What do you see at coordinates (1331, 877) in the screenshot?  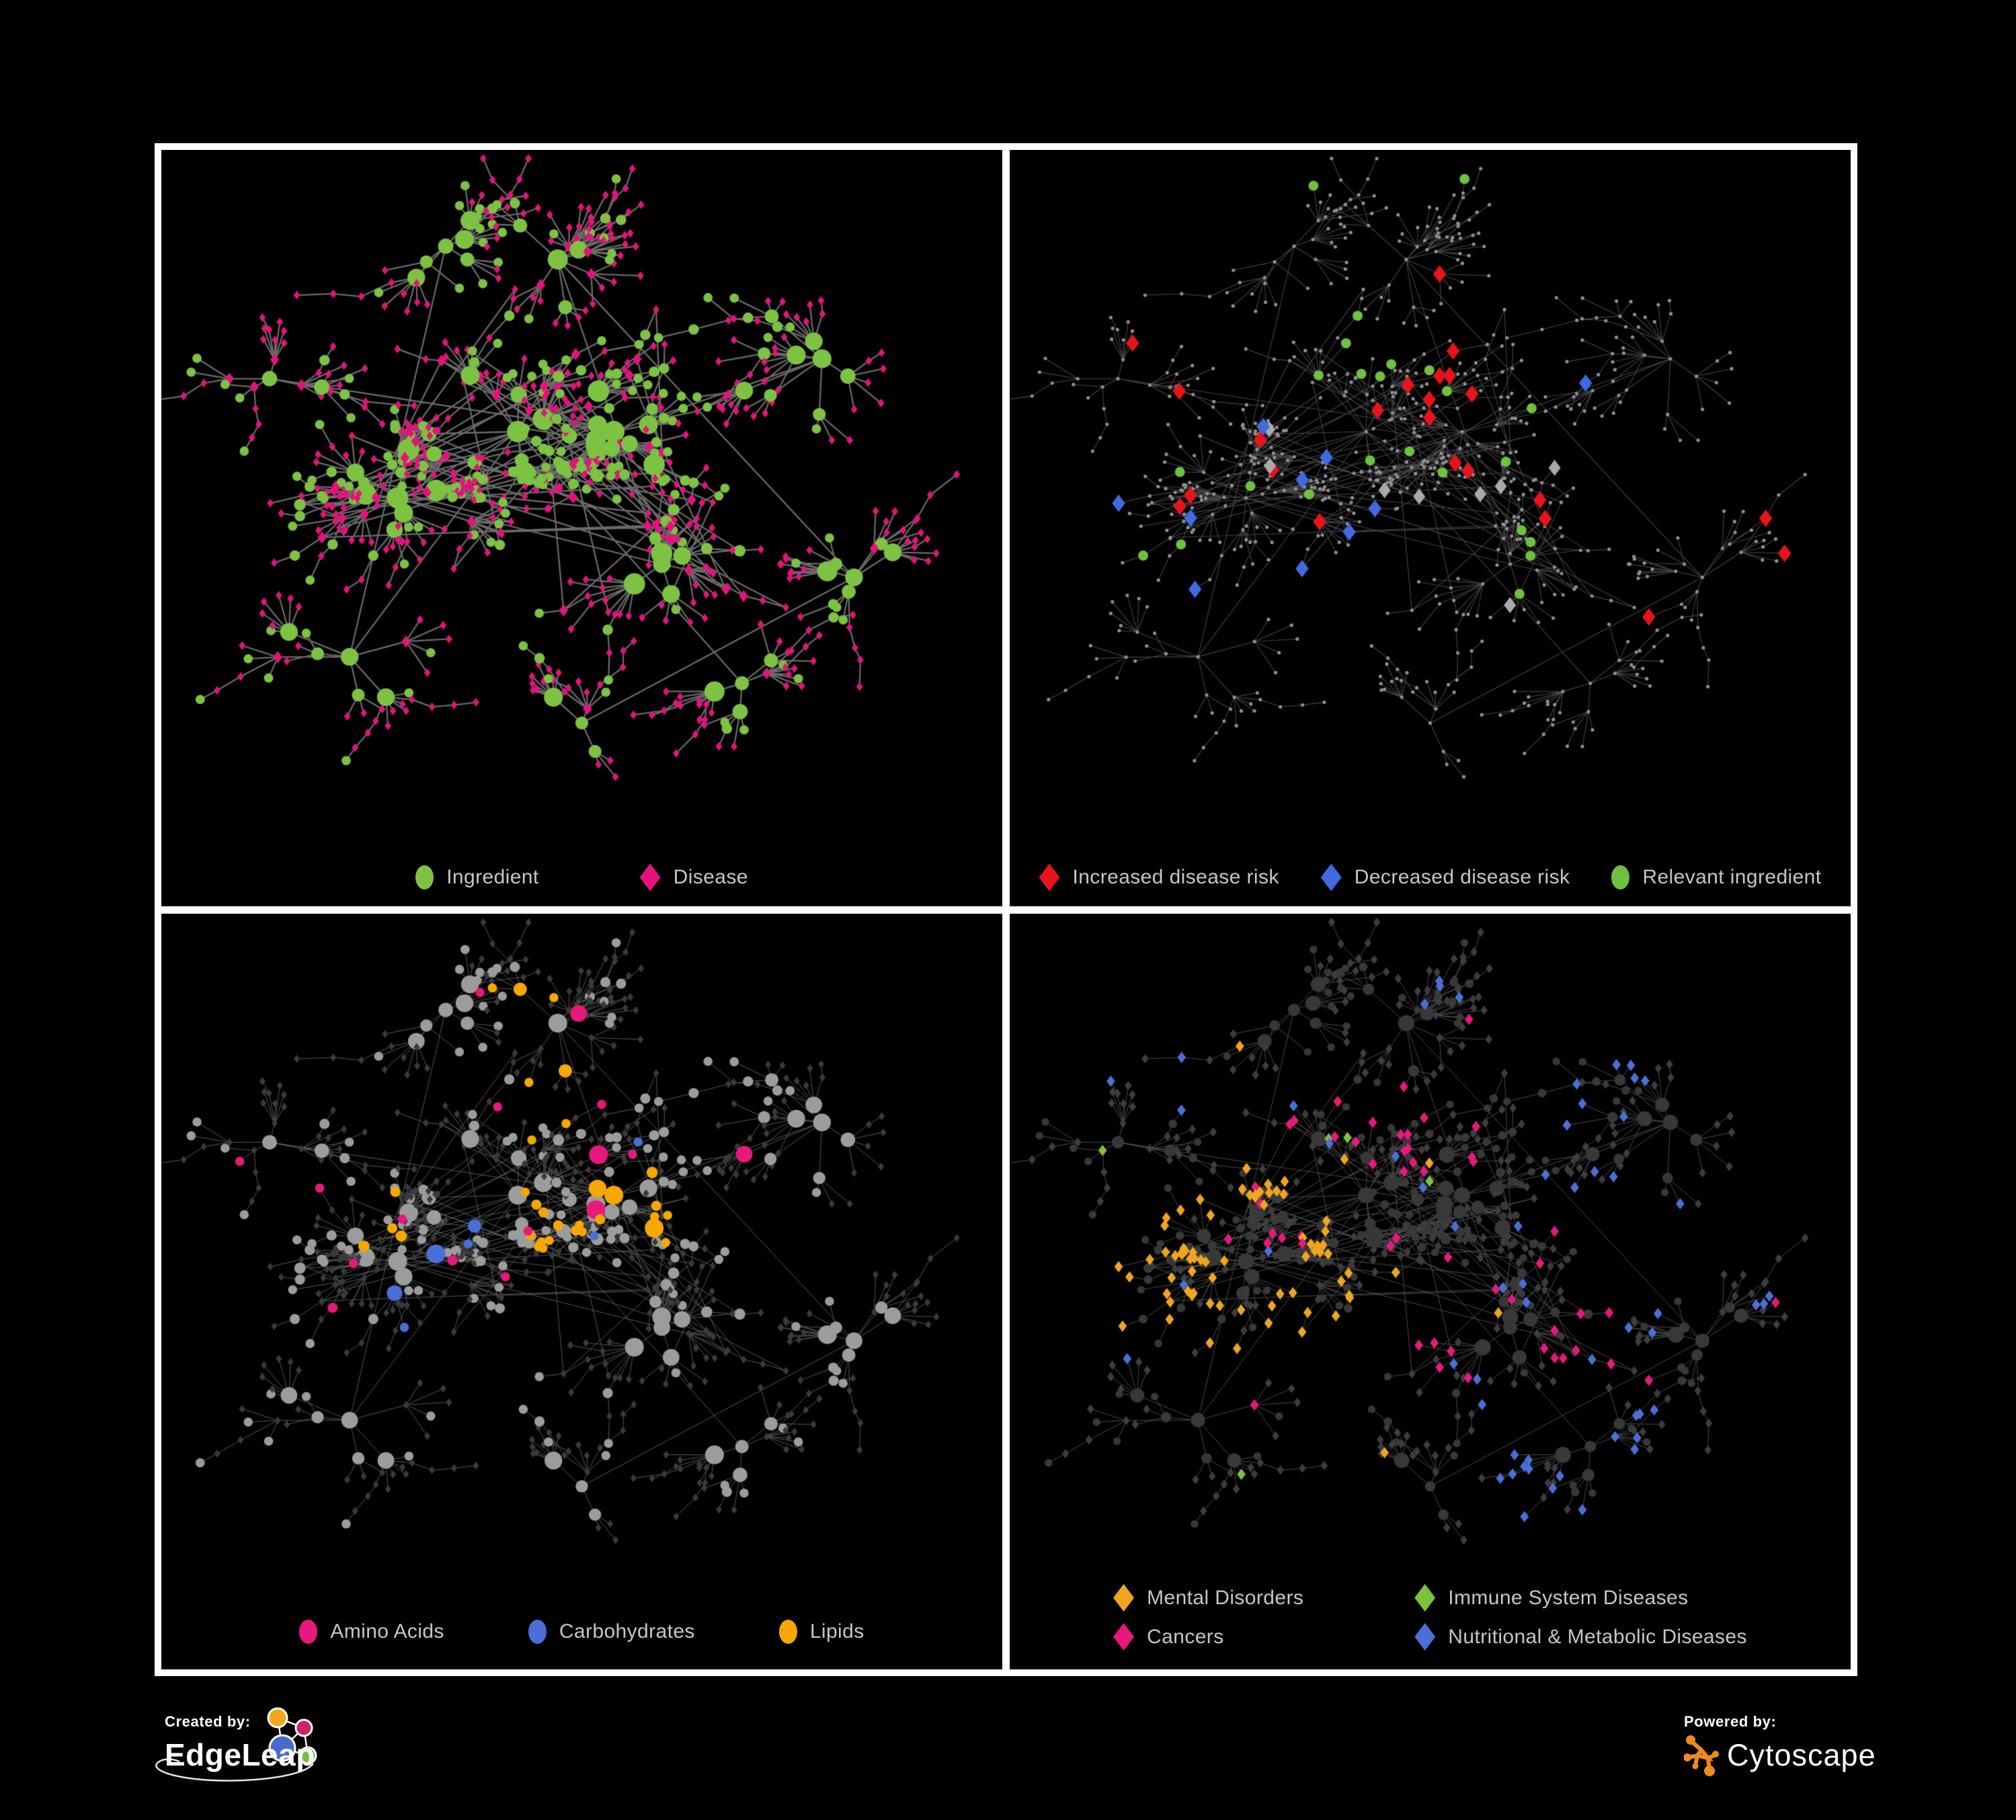 I see `decreased-risk-diamond-swatch-icon` at bounding box center [1331, 877].